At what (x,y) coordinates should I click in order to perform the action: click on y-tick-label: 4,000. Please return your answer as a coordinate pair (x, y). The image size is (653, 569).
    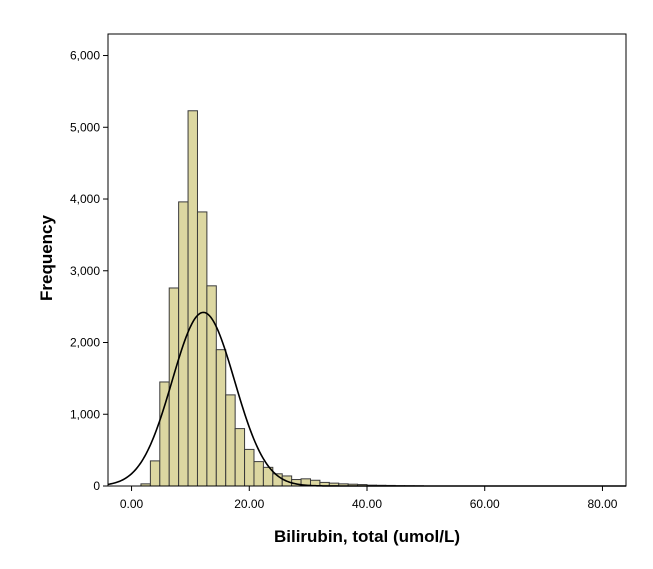
    Looking at the image, I should click on (85, 199).